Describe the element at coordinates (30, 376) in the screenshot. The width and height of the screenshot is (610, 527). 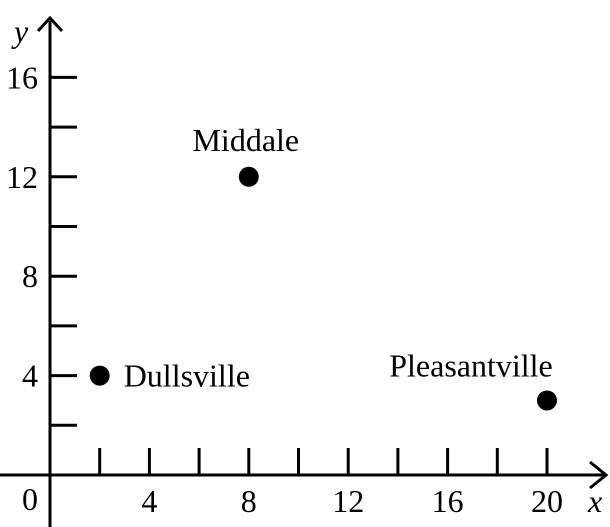
I see `y-tick-label: 4` at that location.